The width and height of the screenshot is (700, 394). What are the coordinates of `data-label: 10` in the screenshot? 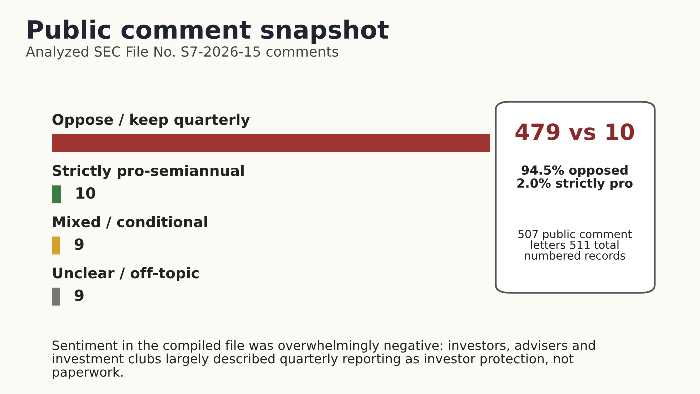 It's located at (86, 193).